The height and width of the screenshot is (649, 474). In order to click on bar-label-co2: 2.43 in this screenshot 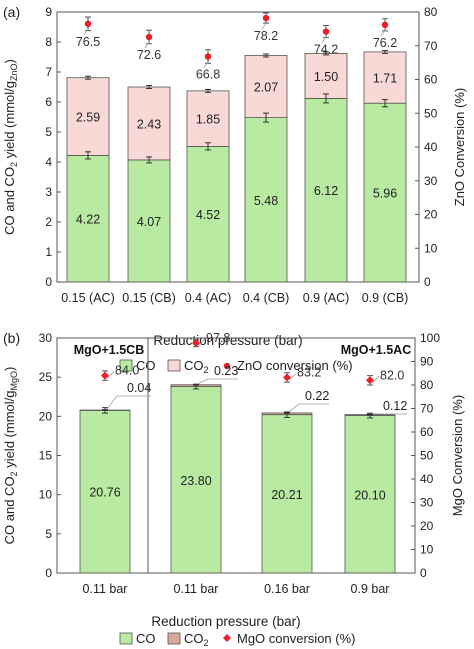, I will do `click(149, 124)`.